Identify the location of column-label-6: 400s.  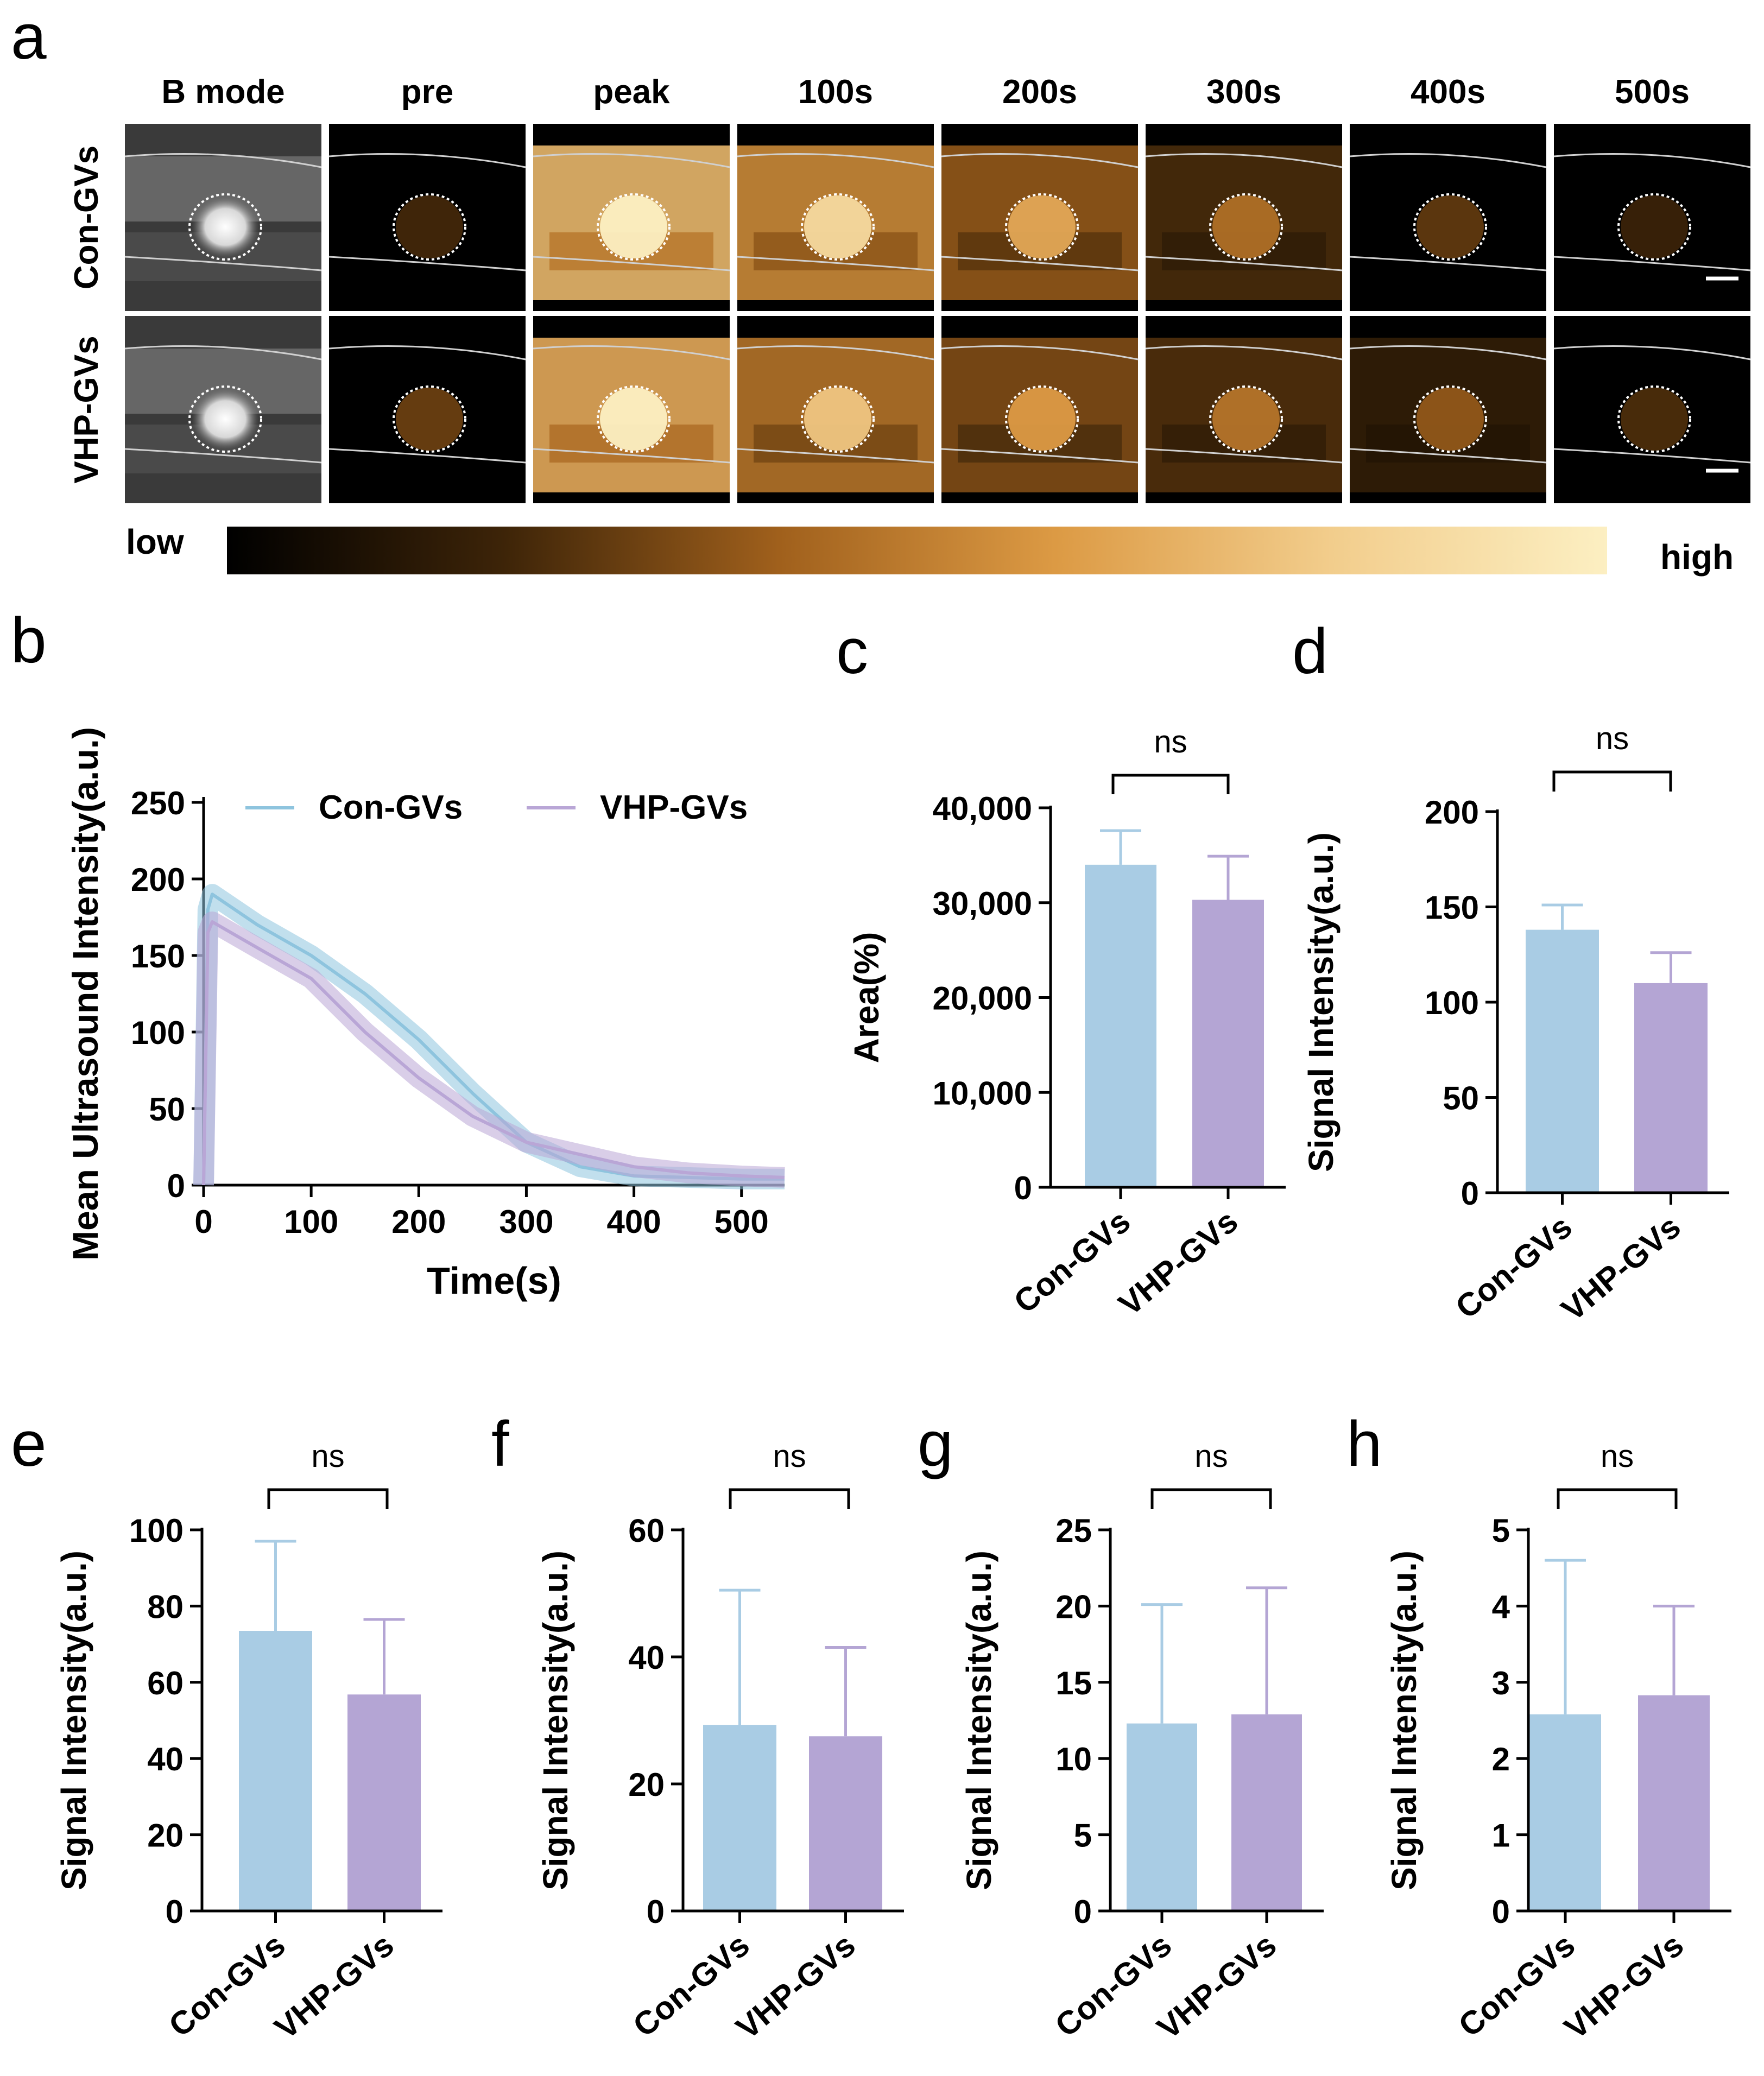
(1448, 92).